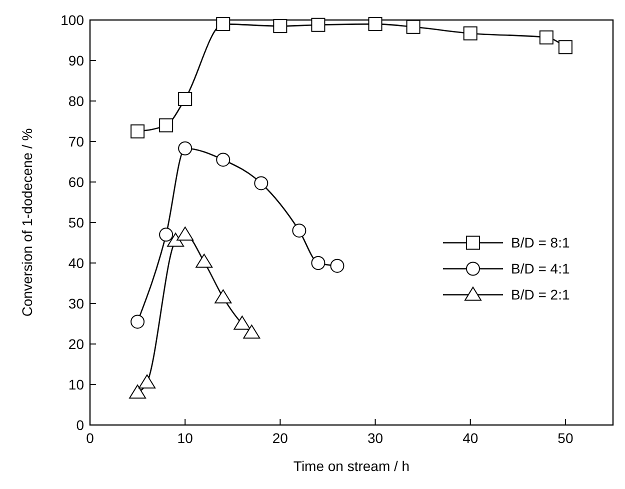 This screenshot has height=489, width=625. What do you see at coordinates (540, 268) in the screenshot?
I see `legend-label: B/D = 4:1` at bounding box center [540, 268].